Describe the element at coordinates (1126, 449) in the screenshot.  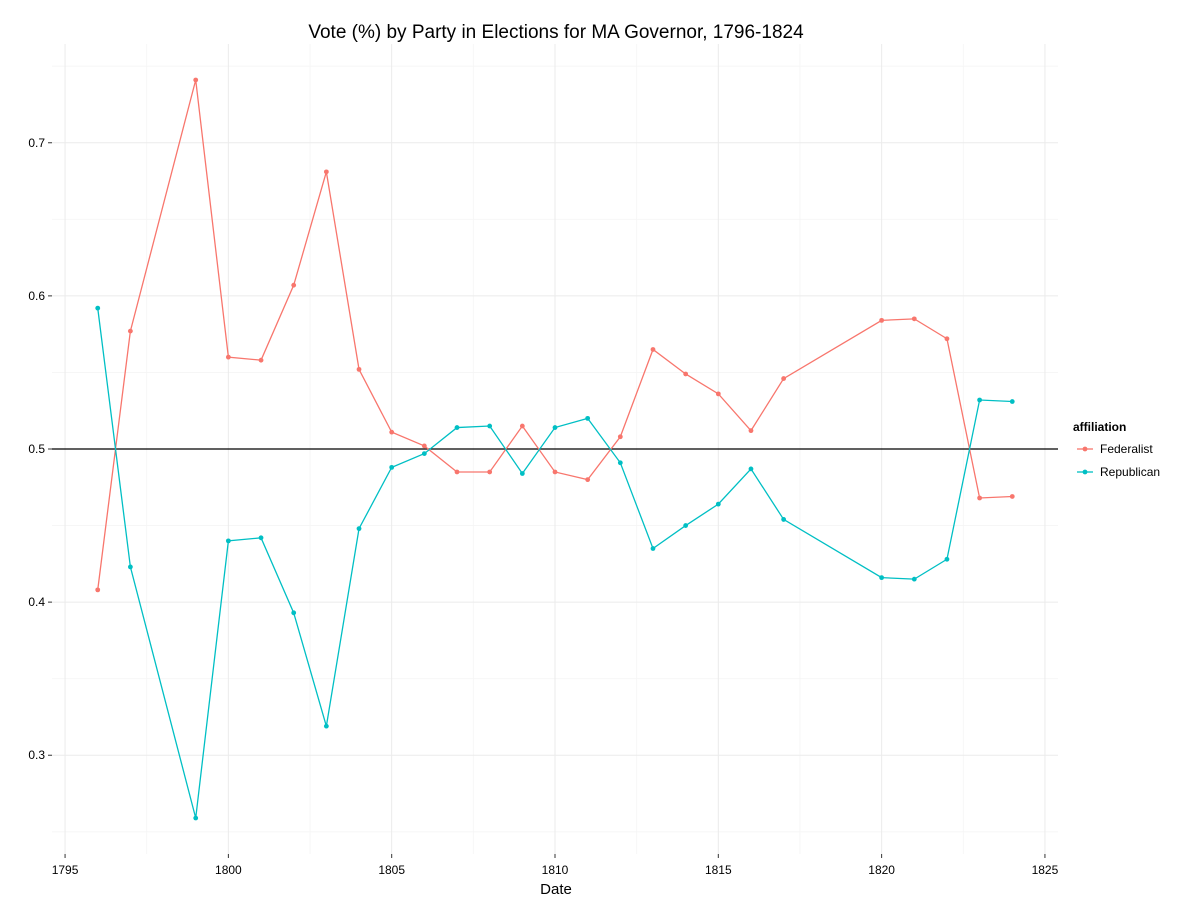
I see `legend-label: Federalist` at that location.